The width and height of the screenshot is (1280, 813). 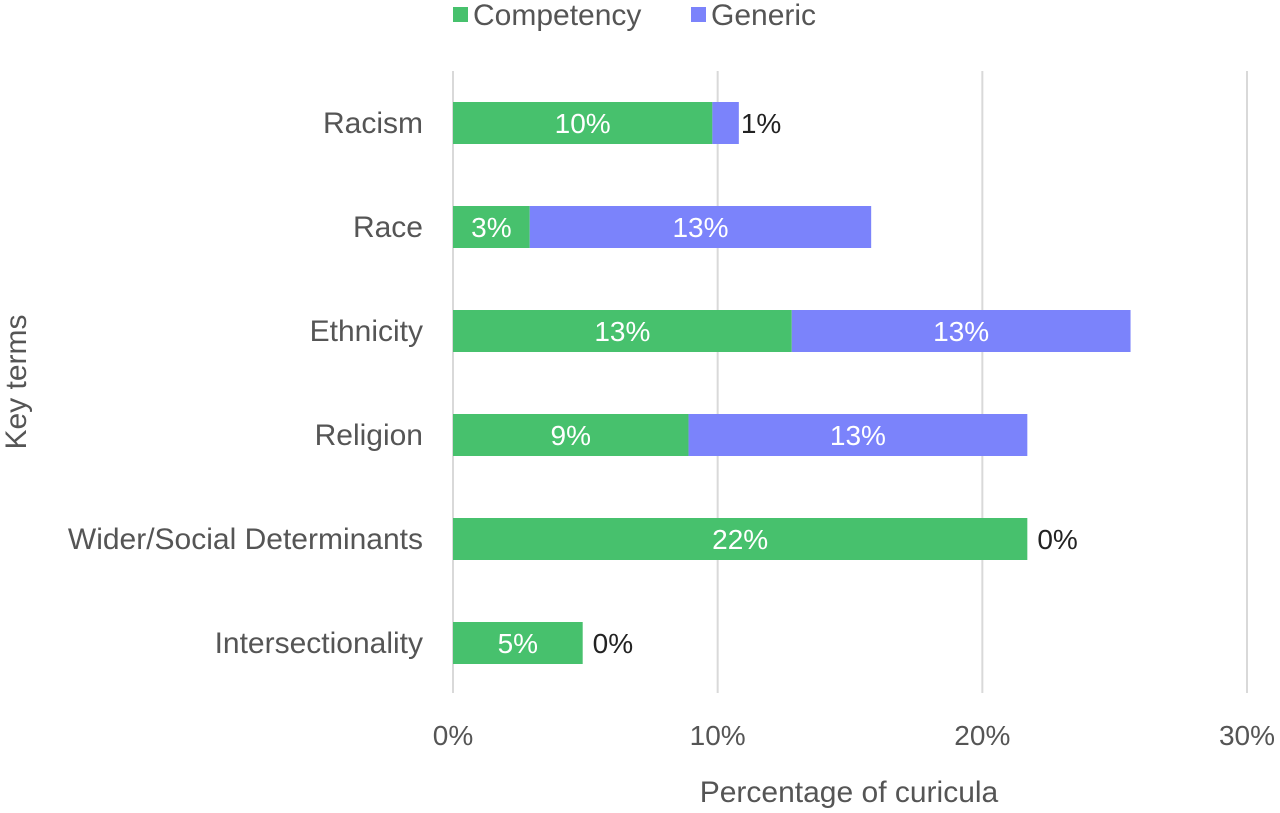 I want to click on data-label-competency: 5%, so click(x=518, y=643).